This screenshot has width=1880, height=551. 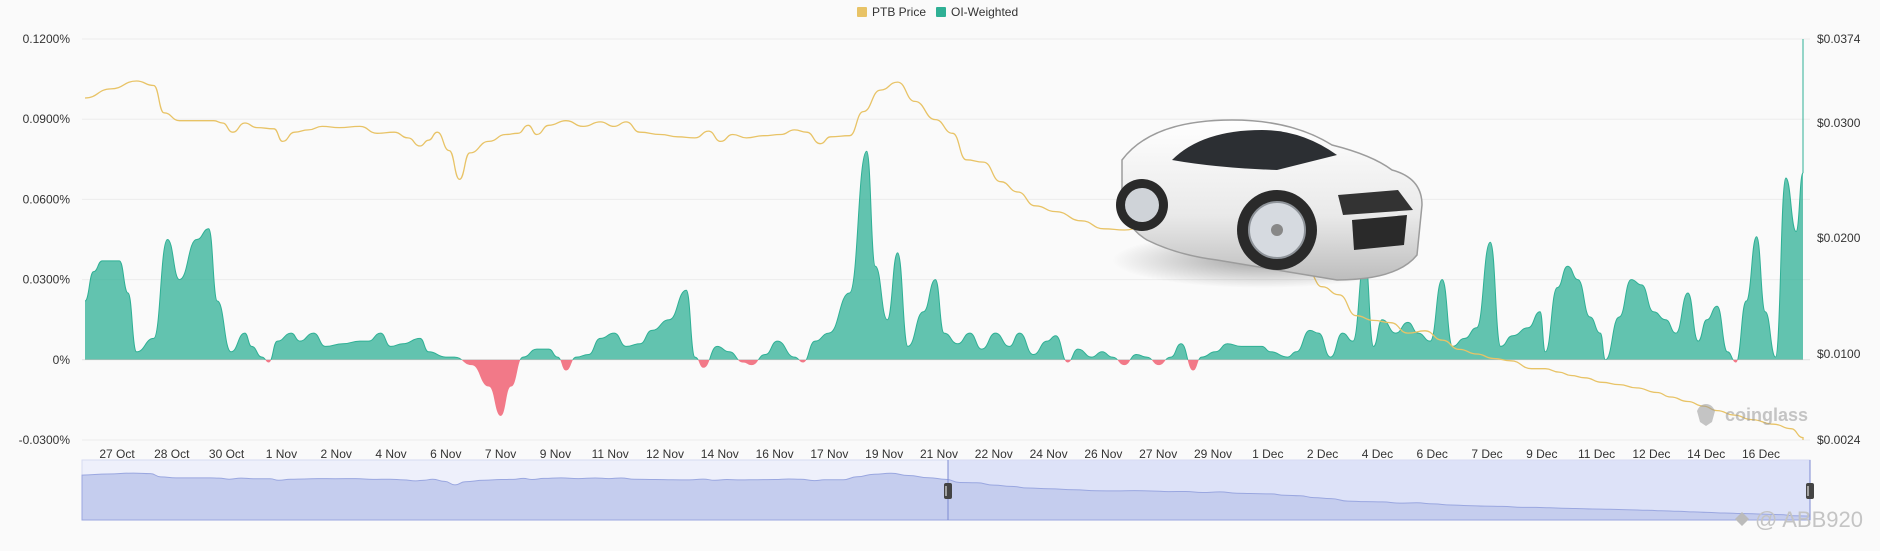 I want to click on car-image, so click(x=1267, y=203).